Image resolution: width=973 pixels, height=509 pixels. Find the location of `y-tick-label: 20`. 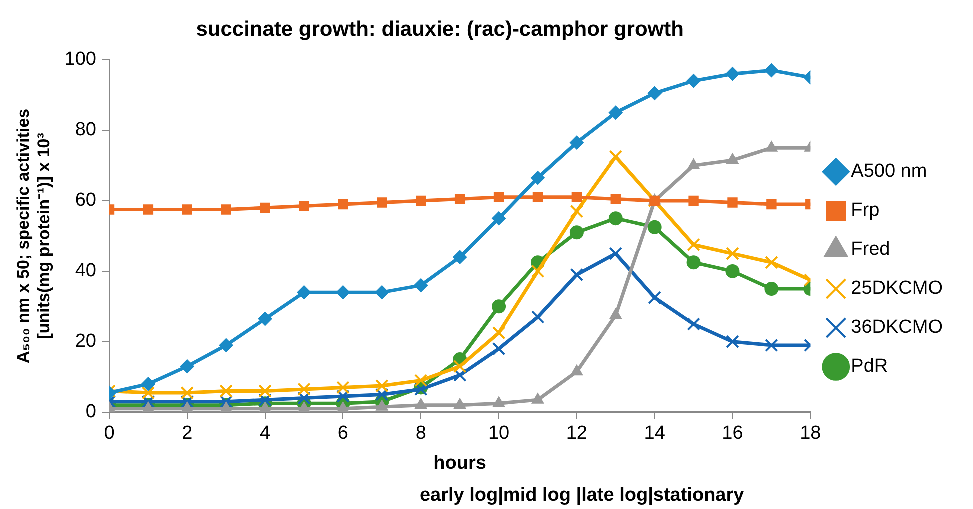

y-tick-label: 20 is located at coordinates (85, 341).